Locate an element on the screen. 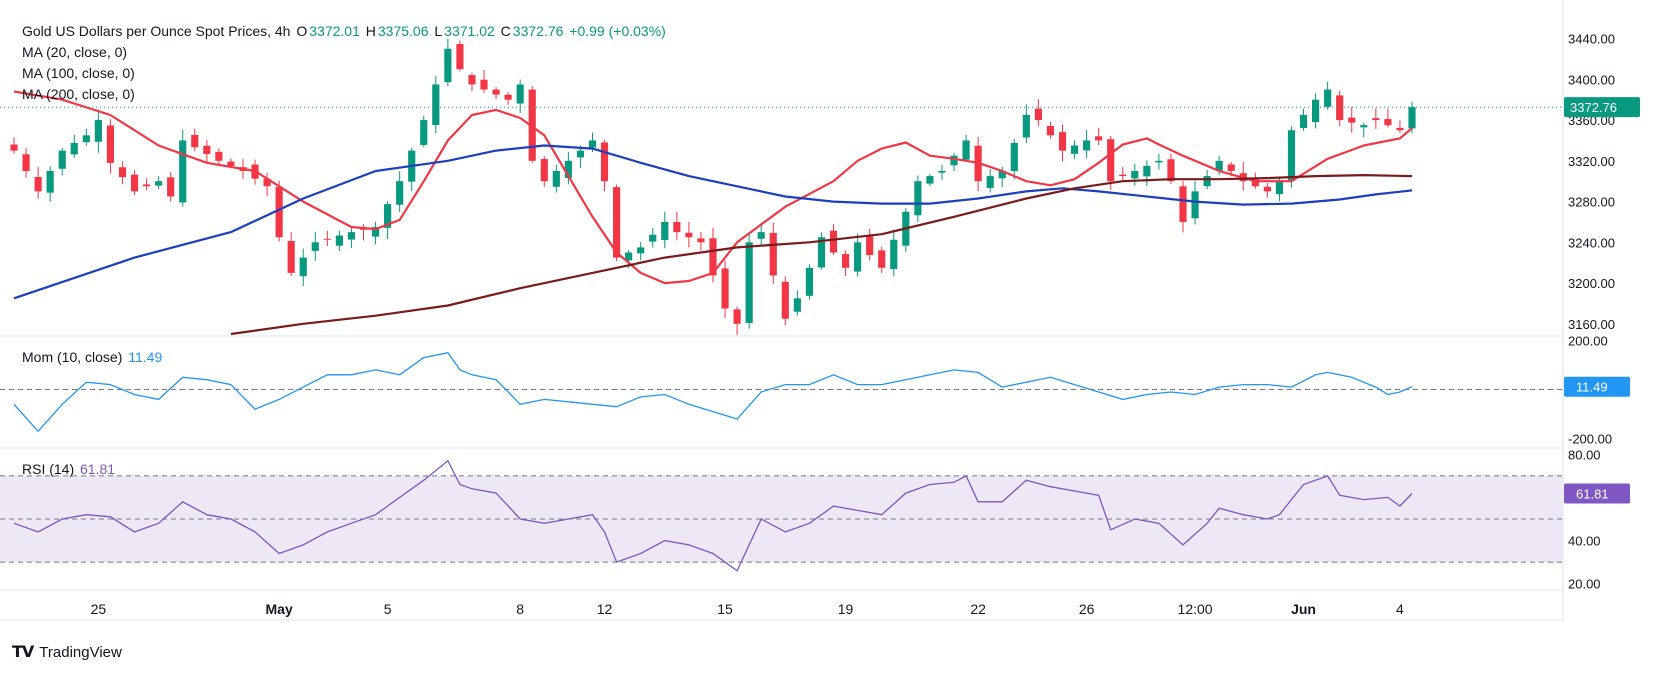  last-price-label: 3372.76 is located at coordinates (1593, 107).